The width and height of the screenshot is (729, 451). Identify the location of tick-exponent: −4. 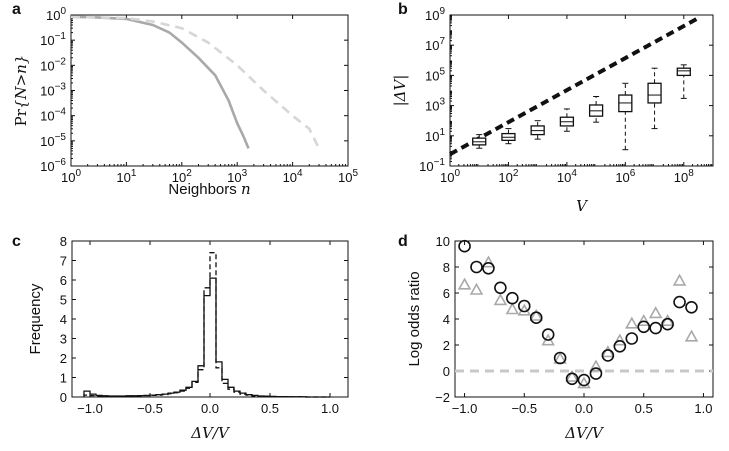
(61, 112).